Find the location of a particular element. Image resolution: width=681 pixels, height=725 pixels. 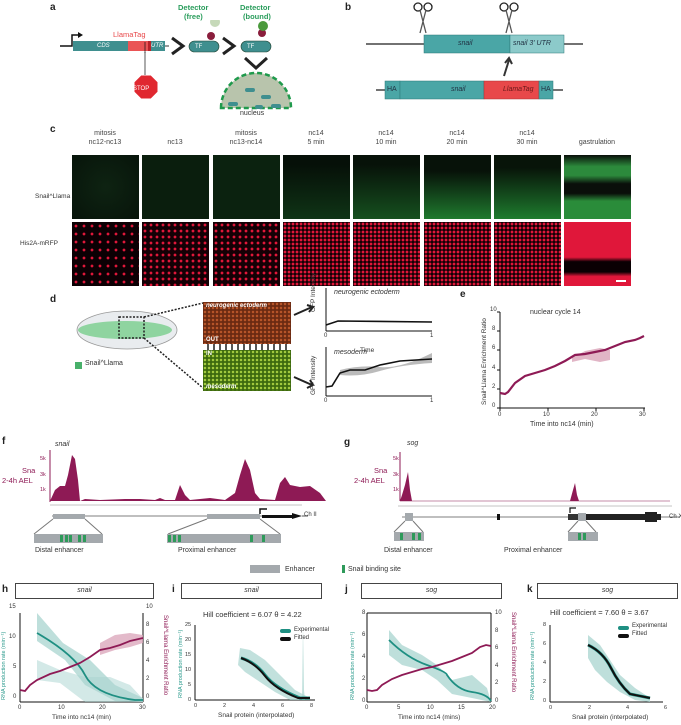

i-ytick-10: 10 is located at coordinates (188, 670).